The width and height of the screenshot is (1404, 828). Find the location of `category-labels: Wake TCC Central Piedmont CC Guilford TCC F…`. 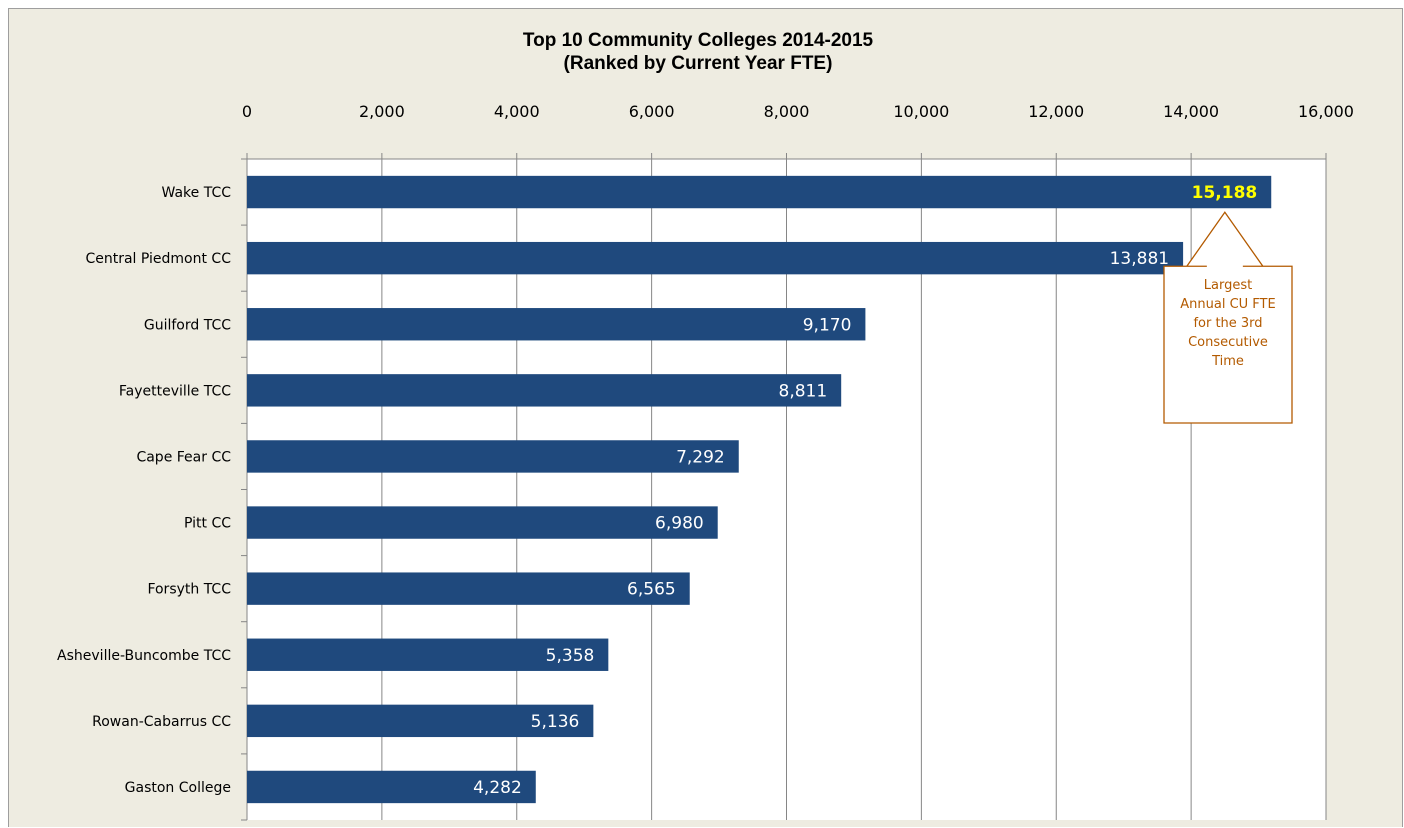

category-labels: Wake TCC Central Piedmont CC Guilford TCC F… is located at coordinates (144, 490).